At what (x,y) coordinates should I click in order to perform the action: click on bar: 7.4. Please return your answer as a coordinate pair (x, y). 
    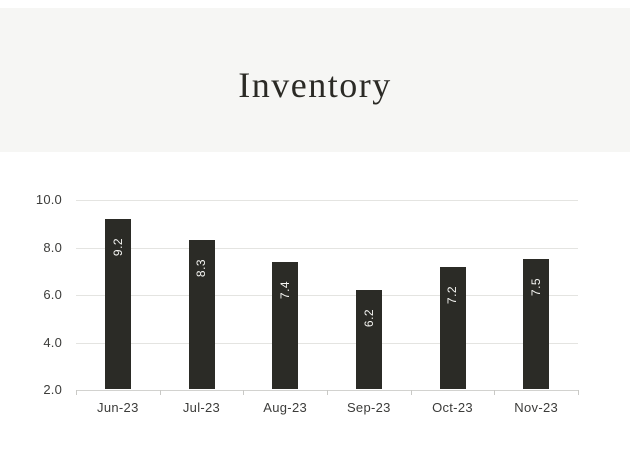
    Looking at the image, I should click on (285, 325).